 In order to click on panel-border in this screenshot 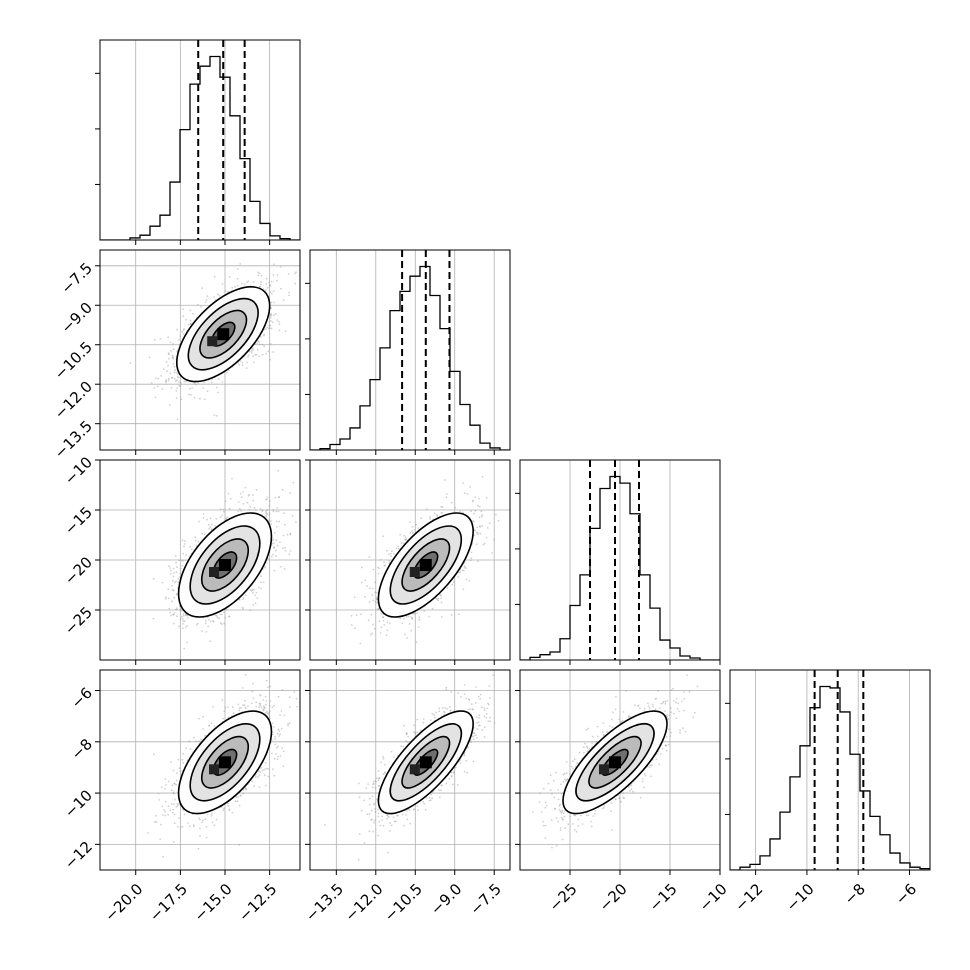, I will do `click(200, 140)`.